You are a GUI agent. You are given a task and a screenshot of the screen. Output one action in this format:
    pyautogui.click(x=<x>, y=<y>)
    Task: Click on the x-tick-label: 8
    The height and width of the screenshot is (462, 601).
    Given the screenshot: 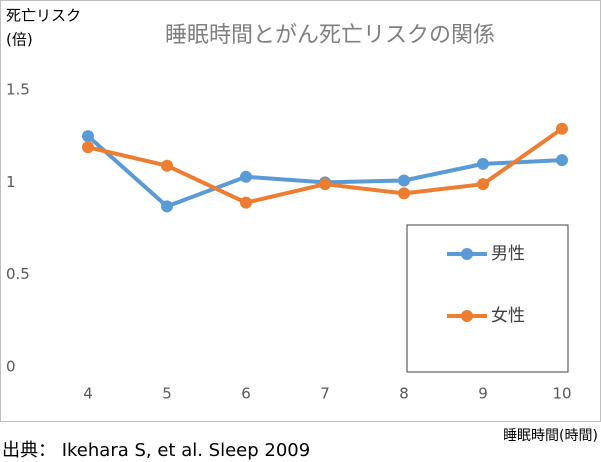 What is the action you would take?
    pyautogui.click(x=404, y=394)
    